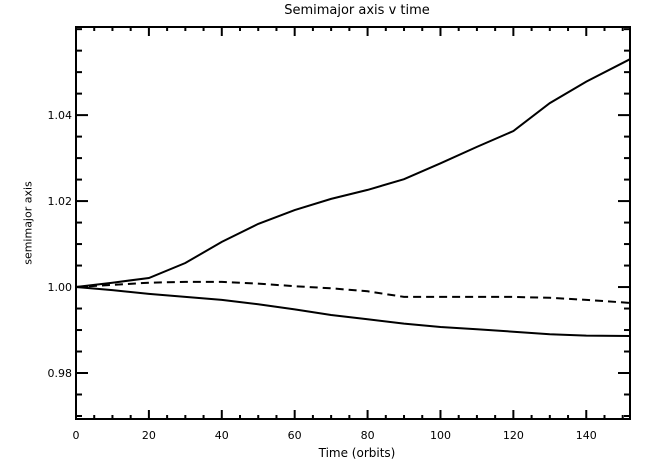 The width and height of the screenshot is (654, 474). What do you see at coordinates (586, 435) in the screenshot?
I see `x-tick-label: 140` at bounding box center [586, 435].